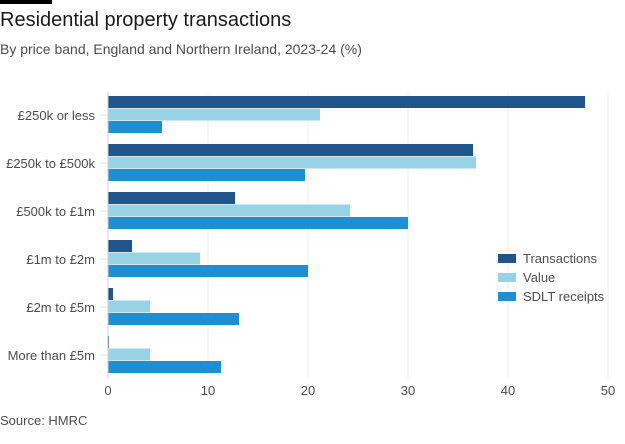  Describe the element at coordinates (60, 307) in the screenshot. I see `category-label: £2m to £5m` at that location.